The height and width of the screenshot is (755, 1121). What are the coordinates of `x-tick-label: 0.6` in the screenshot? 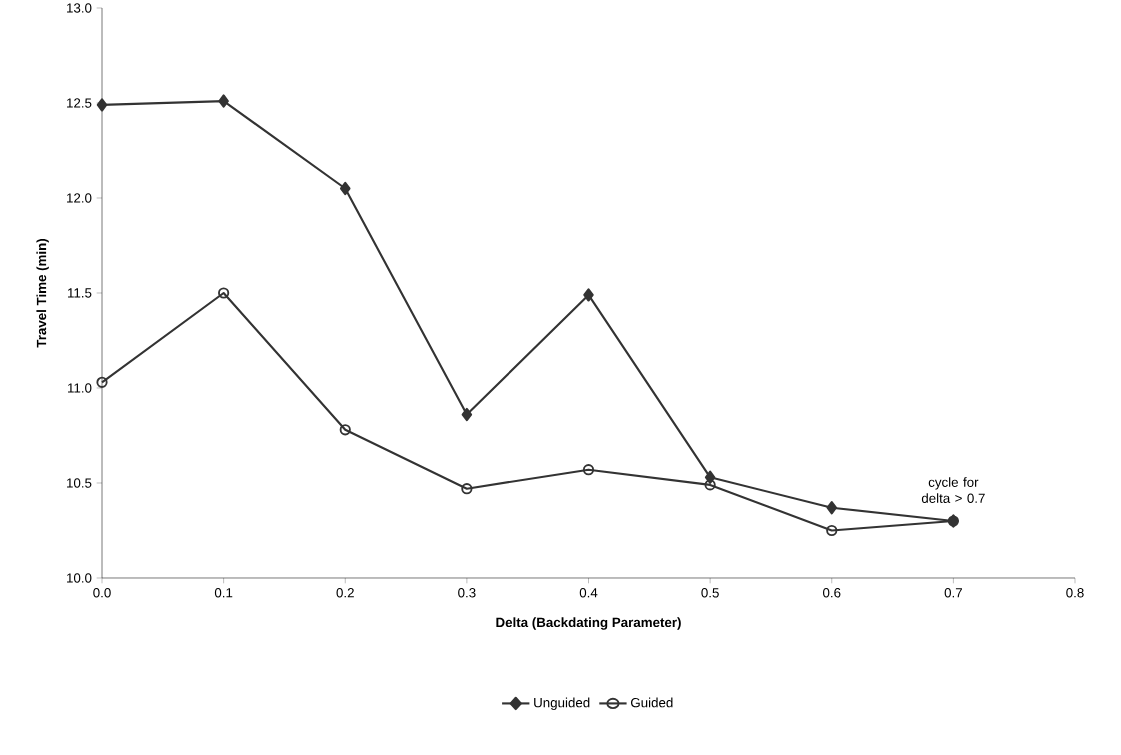 It's located at (832, 593).